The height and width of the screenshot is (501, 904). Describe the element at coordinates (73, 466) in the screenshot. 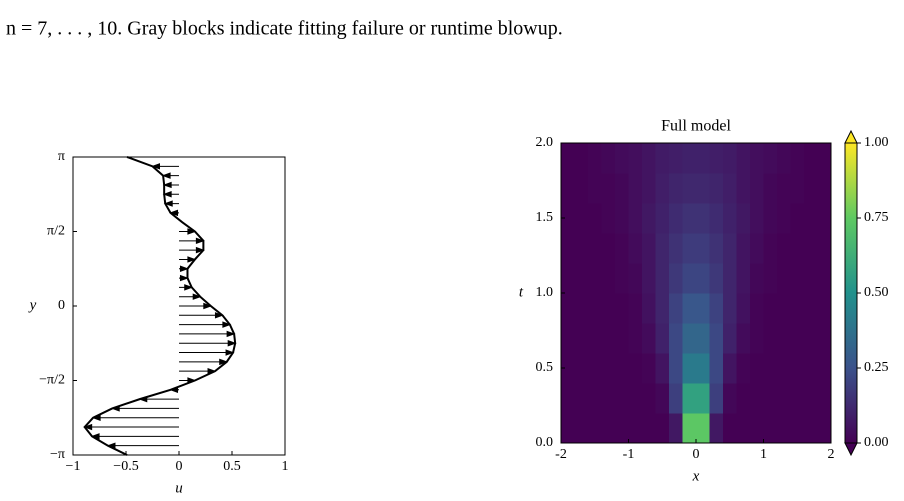

I see `x-tick-label: −1` at that location.